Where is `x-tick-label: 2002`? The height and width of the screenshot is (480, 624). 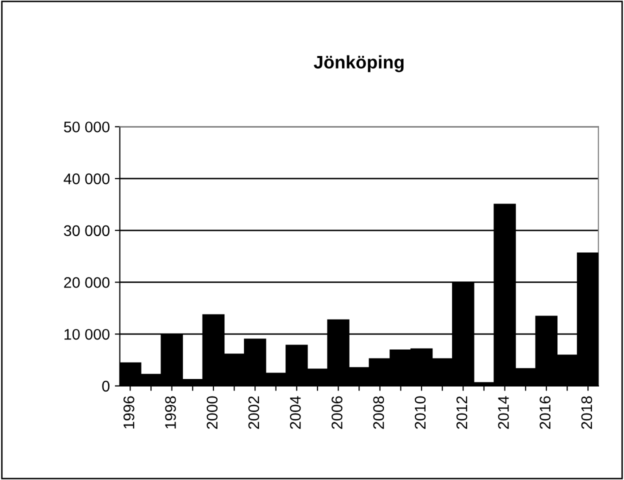
x-tick-label: 2002 is located at coordinates (254, 412).